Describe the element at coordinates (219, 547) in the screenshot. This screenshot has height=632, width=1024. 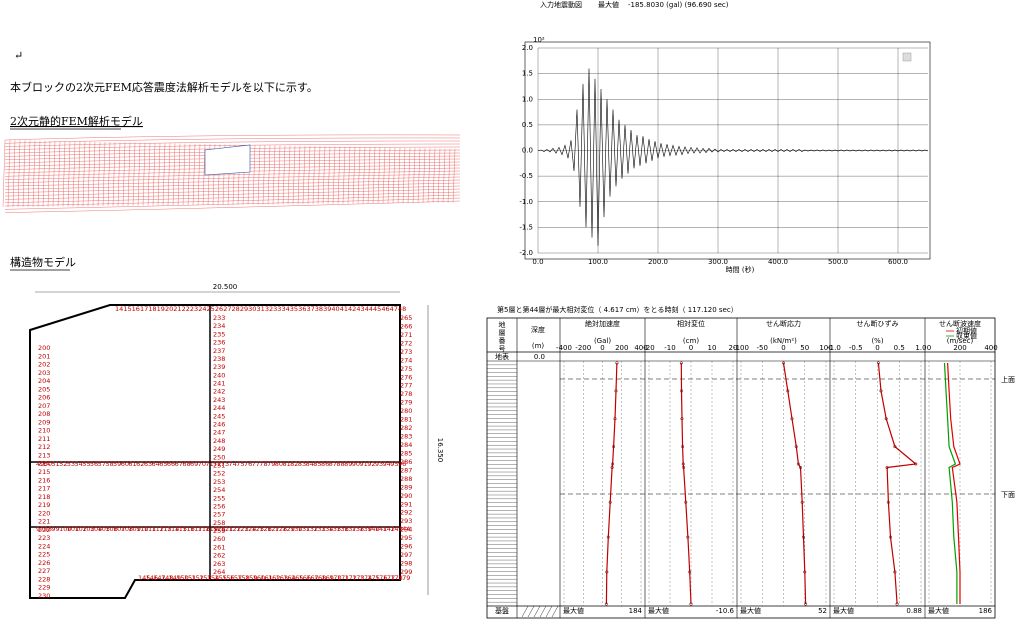
I see `node-label: 261` at that location.